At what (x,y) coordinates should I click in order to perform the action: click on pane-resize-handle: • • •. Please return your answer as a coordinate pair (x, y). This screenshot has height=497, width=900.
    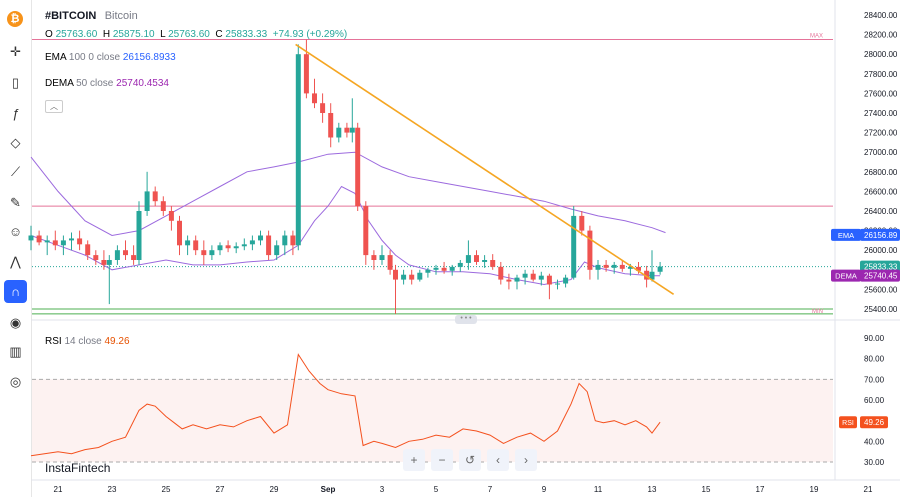
    Looking at the image, I should click on (466, 319).